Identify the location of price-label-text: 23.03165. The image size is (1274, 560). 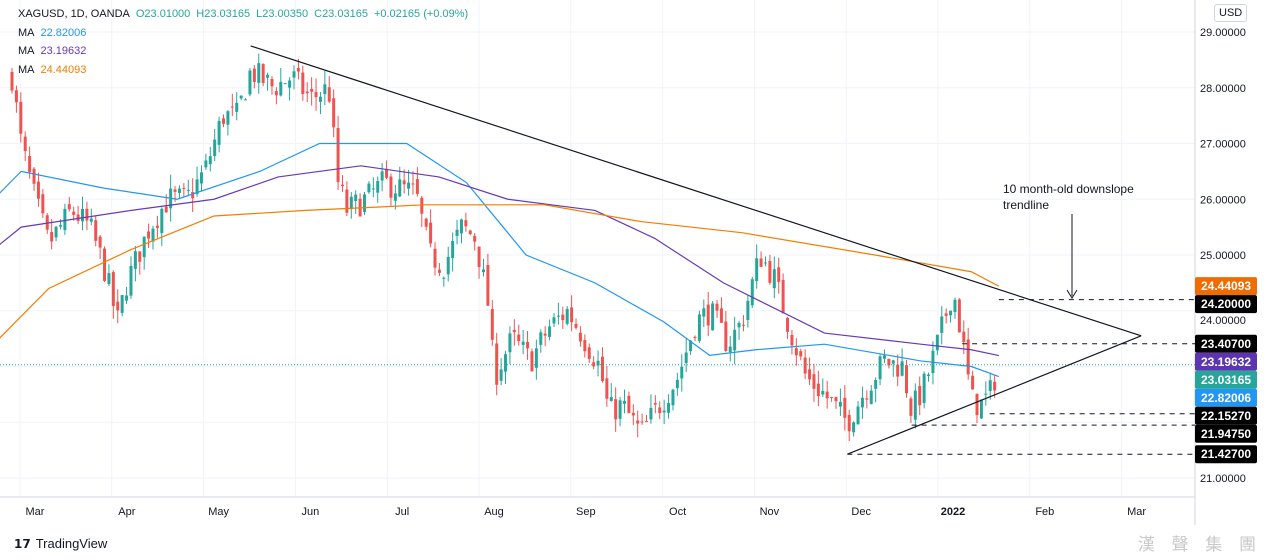
(1226, 380).